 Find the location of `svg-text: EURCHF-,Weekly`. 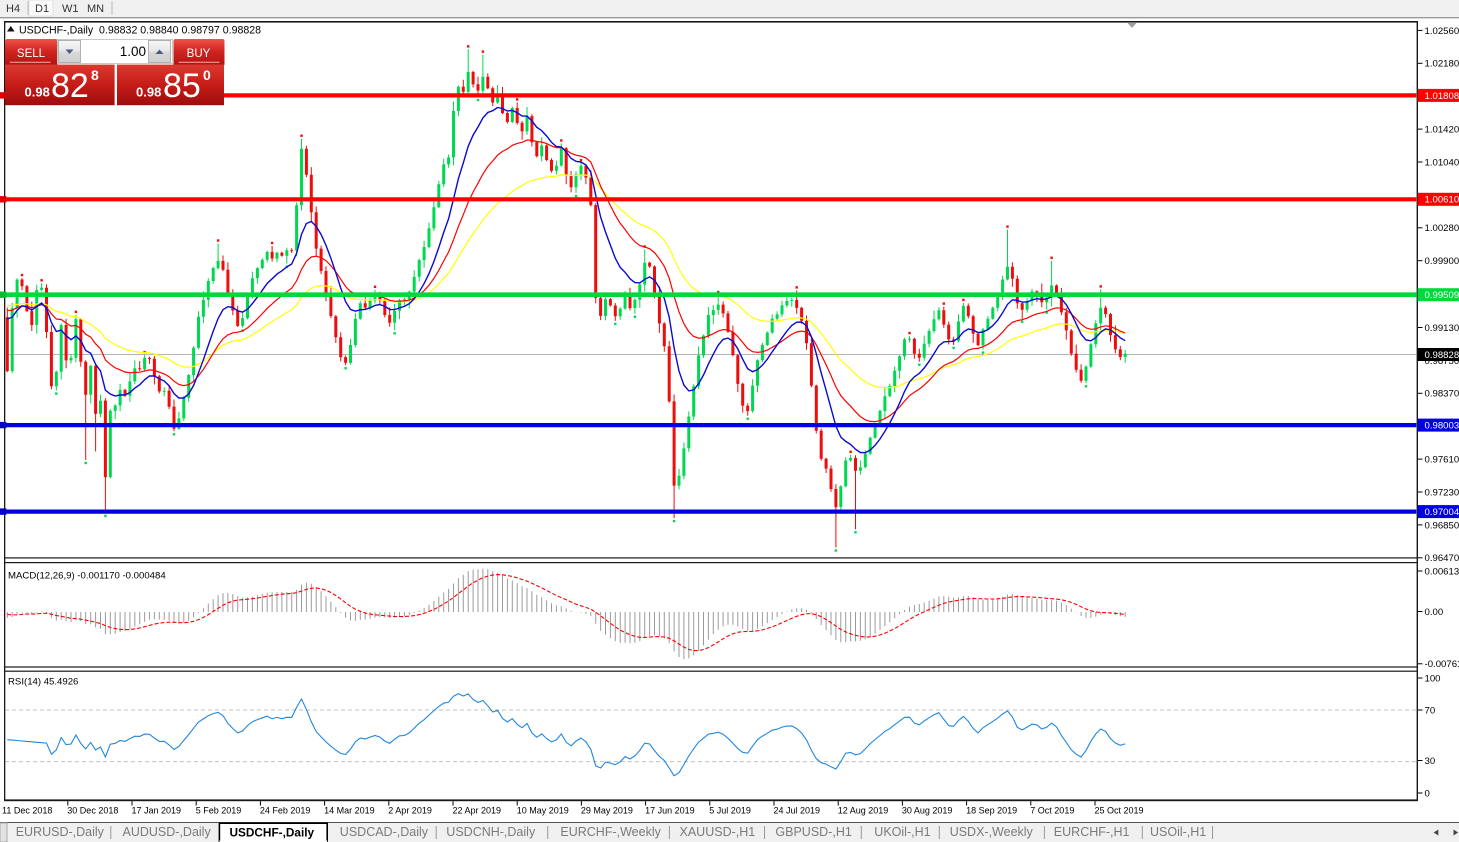

svg-text: EURCHF-,Weekly is located at coordinates (610, 832).